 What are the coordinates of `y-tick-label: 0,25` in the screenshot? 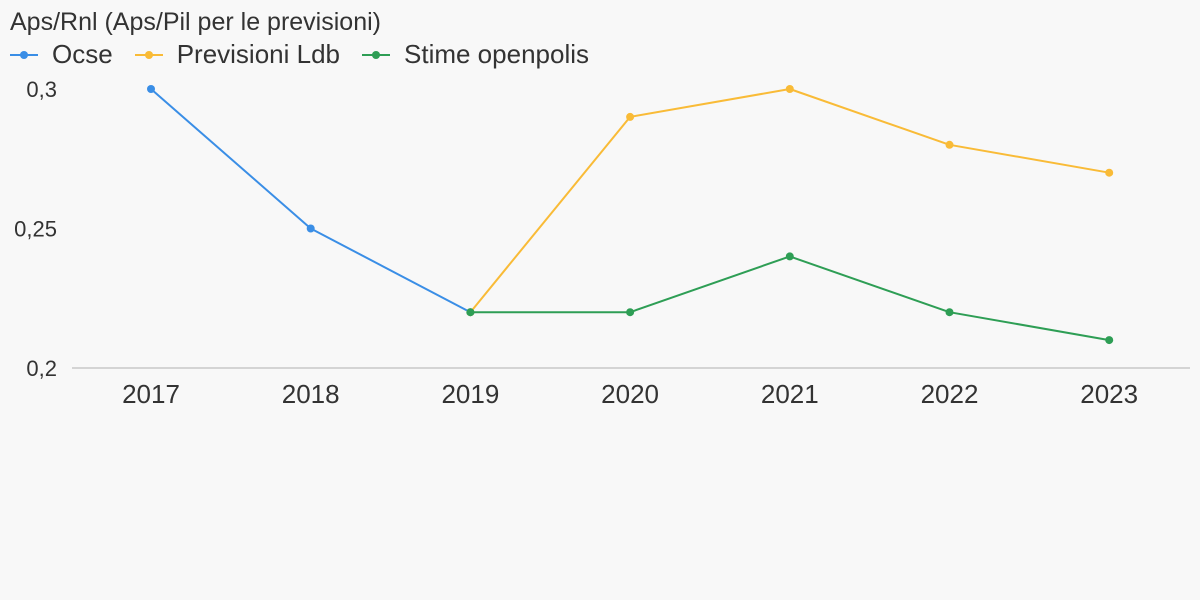 It's located at (35, 229).